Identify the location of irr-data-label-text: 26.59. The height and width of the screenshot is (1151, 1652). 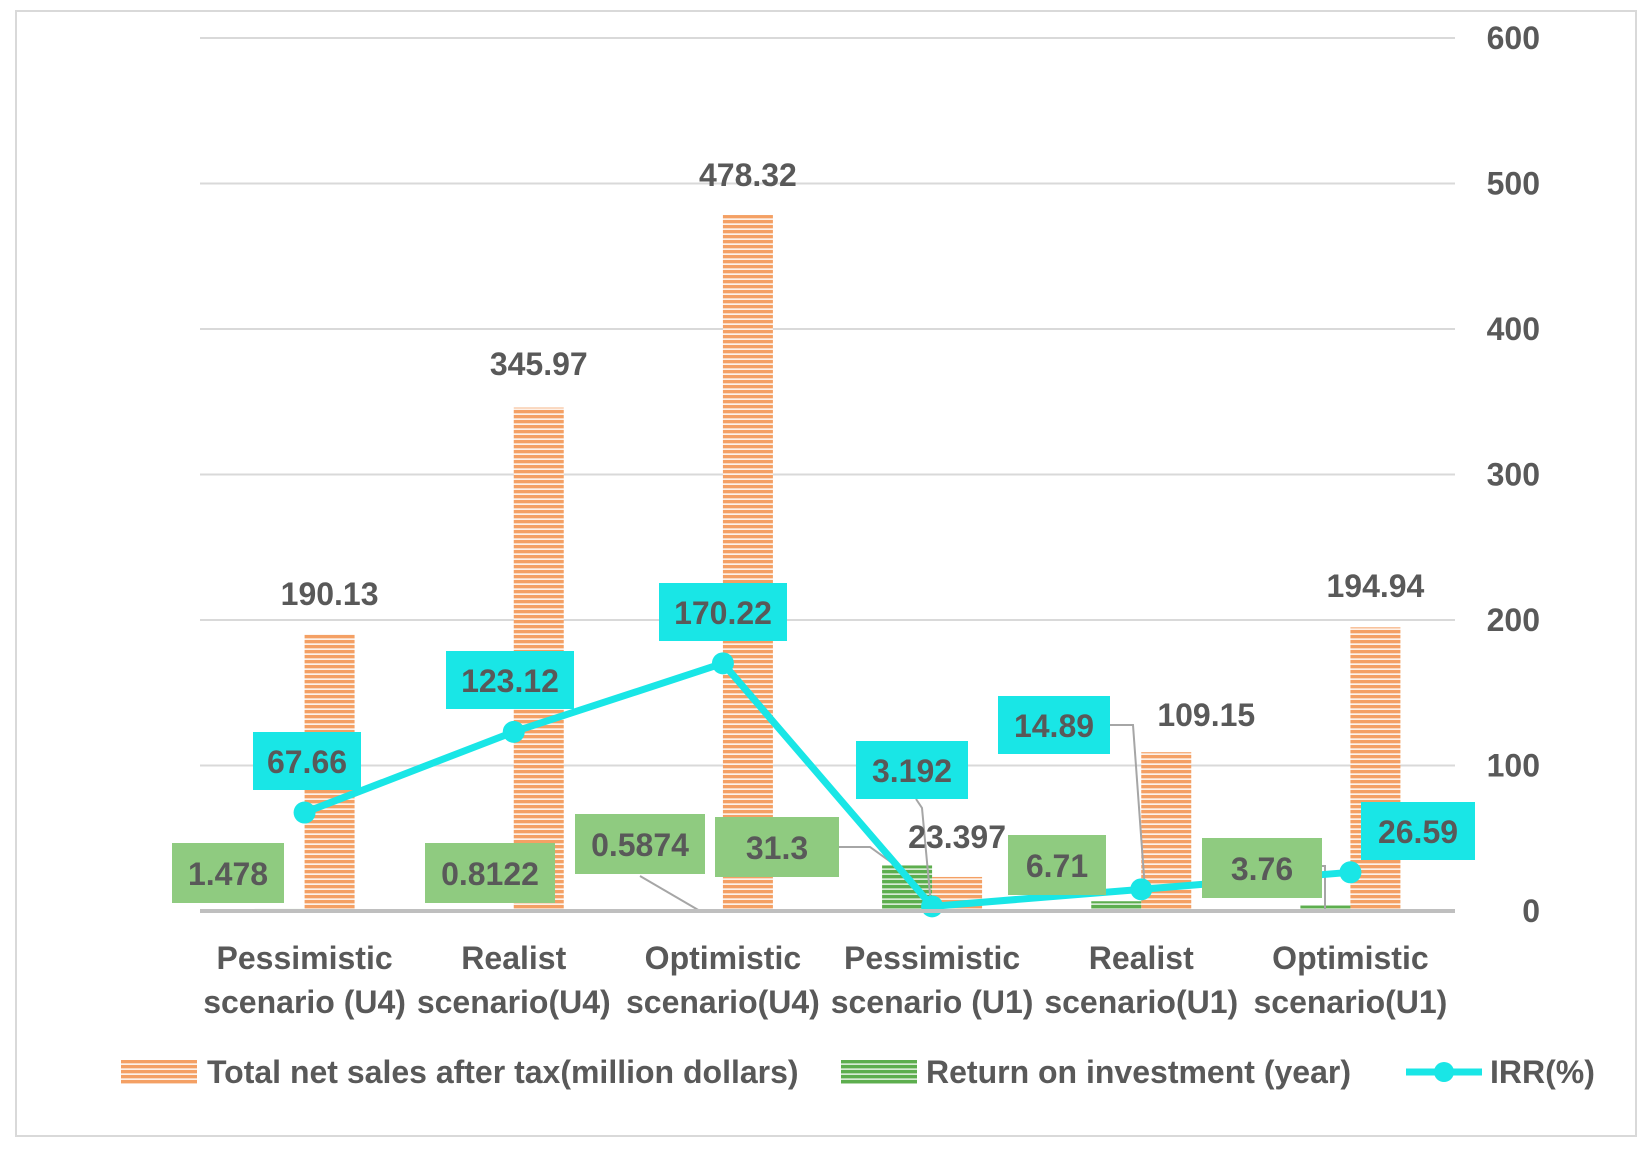
(1418, 832).